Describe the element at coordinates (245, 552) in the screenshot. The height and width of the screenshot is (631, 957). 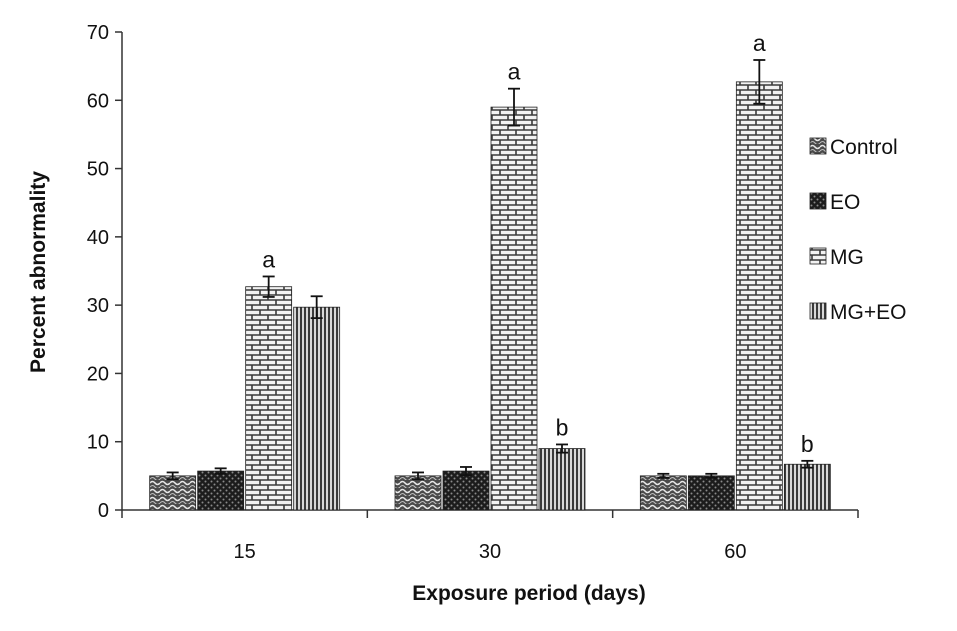
I see `x-tick-label: 15` at that location.